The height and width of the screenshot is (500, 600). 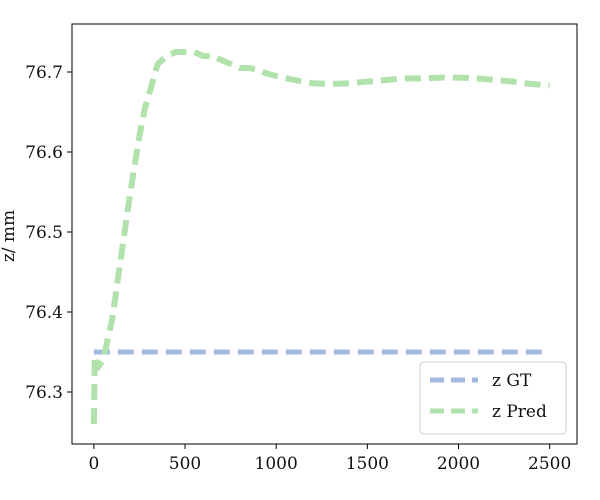 I want to click on legend: z GT z Pred, so click(x=493, y=398).